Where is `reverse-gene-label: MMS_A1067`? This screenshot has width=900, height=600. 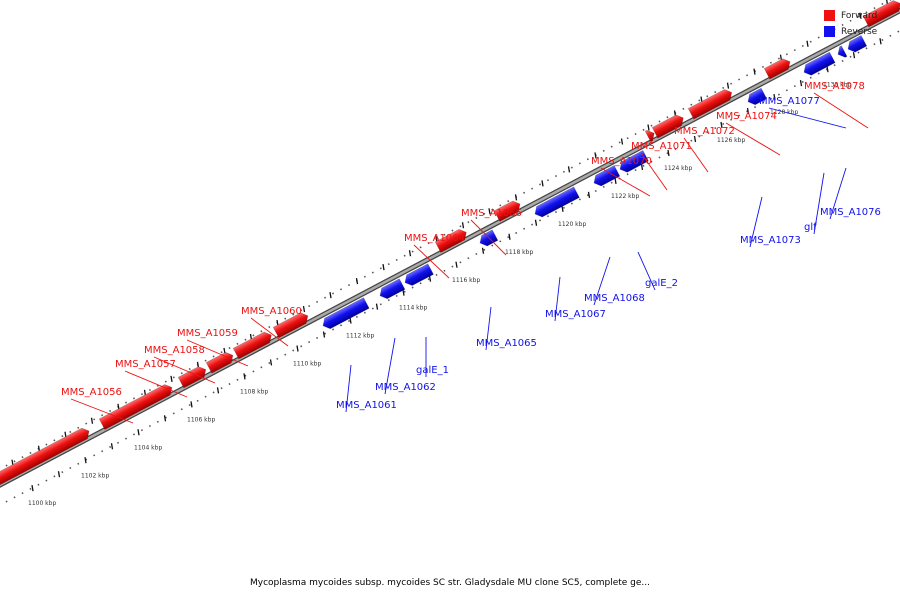
reverse-gene-label: MMS_A1067 is located at coordinates (575, 314).